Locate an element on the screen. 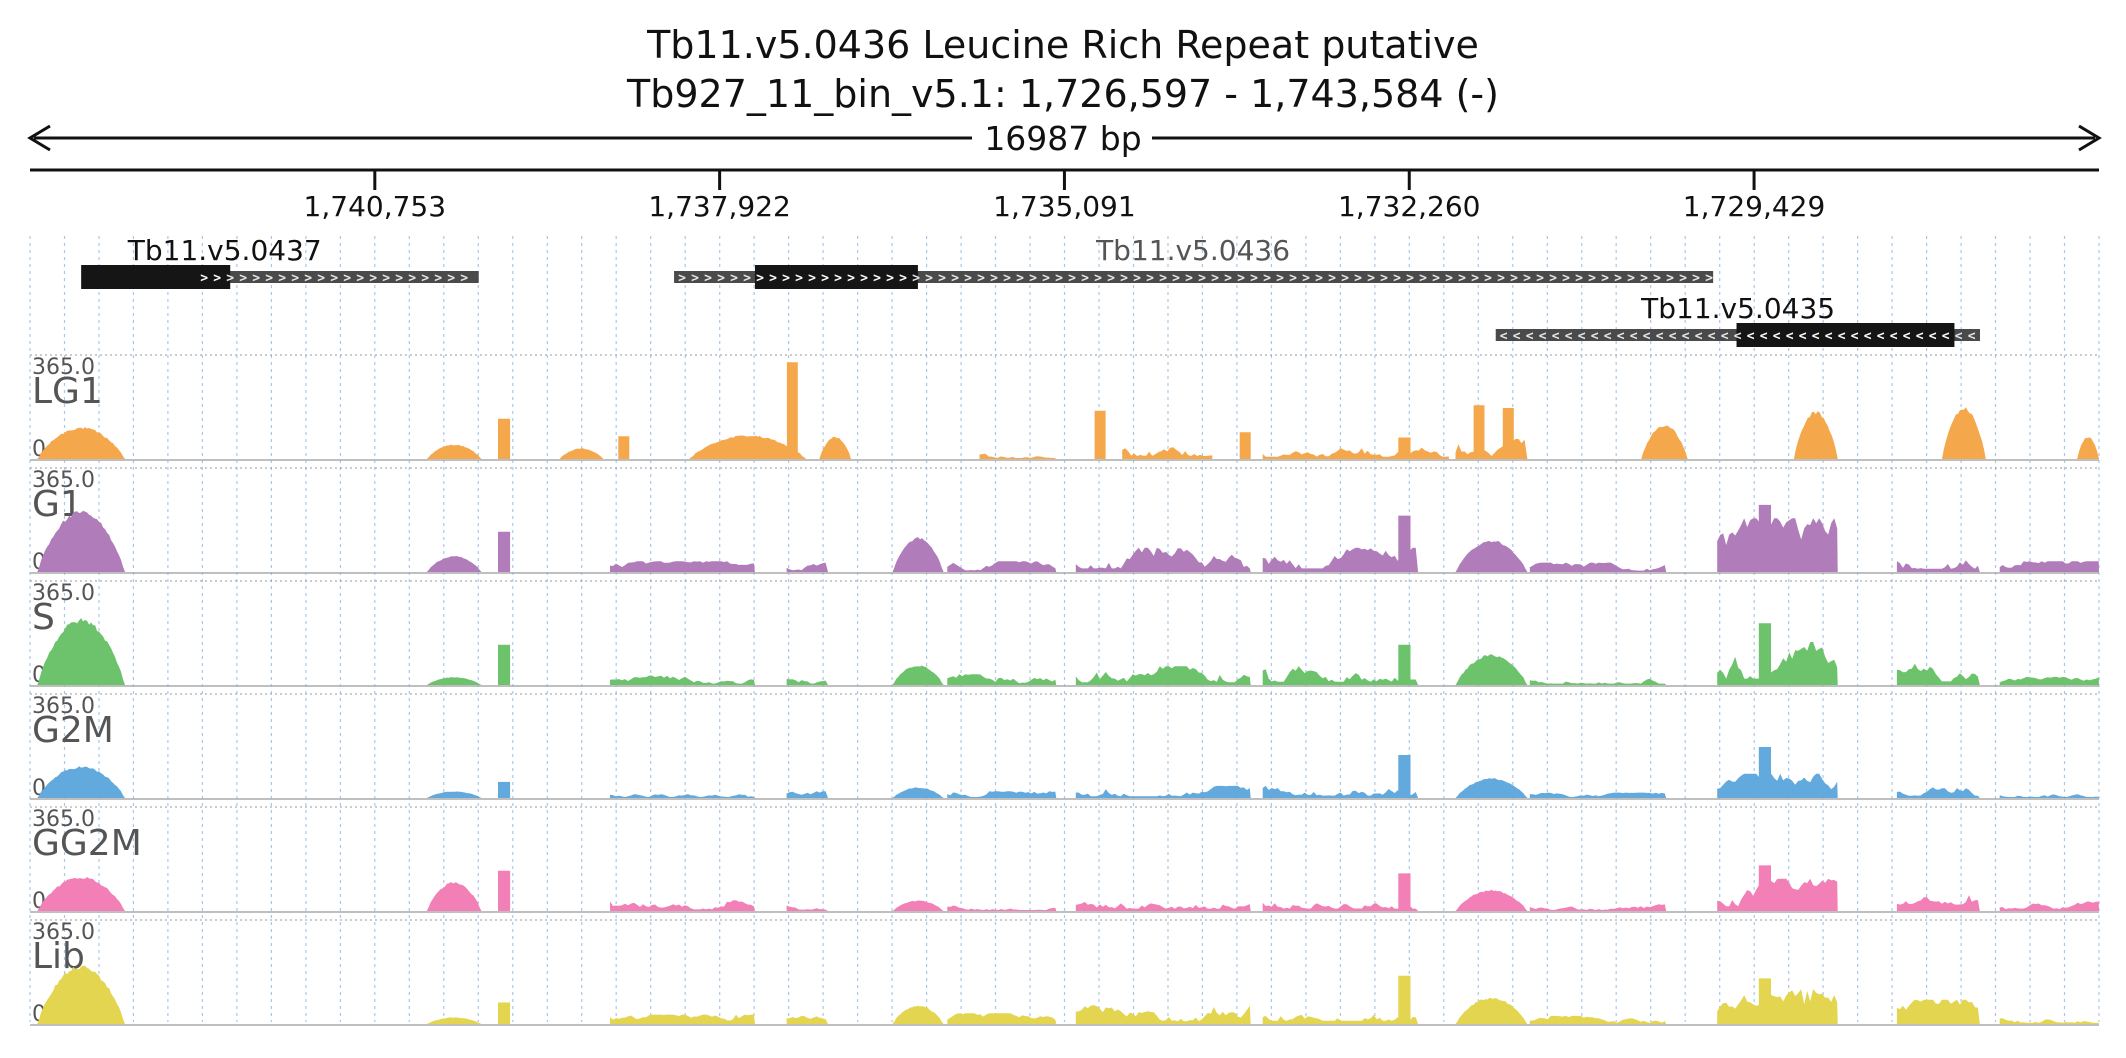 This screenshot has width=2126, height=1058. axis-tick-label-0: 1,740,753 is located at coordinates (375, 206).